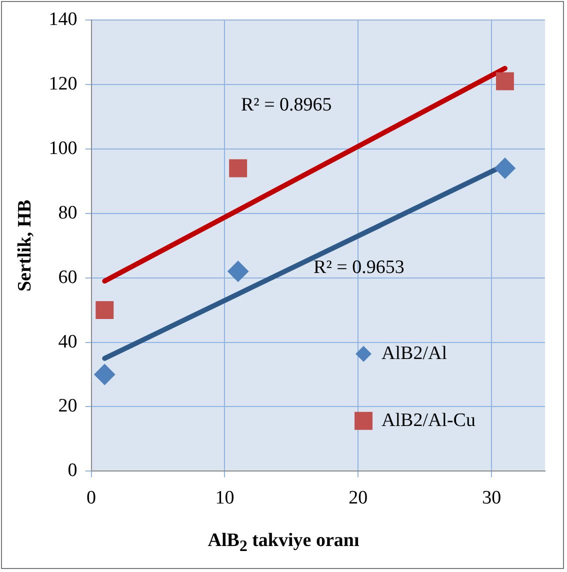 The image size is (567, 572). What do you see at coordinates (492, 498) in the screenshot?
I see `x-tick-label: 30` at bounding box center [492, 498].